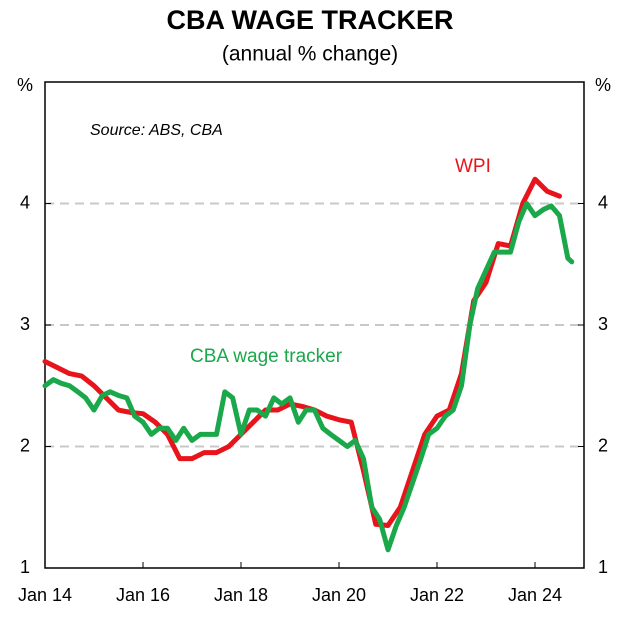 The image size is (621, 619). What do you see at coordinates (25, 445) in the screenshot?
I see `y-tick-label: 2` at bounding box center [25, 445].